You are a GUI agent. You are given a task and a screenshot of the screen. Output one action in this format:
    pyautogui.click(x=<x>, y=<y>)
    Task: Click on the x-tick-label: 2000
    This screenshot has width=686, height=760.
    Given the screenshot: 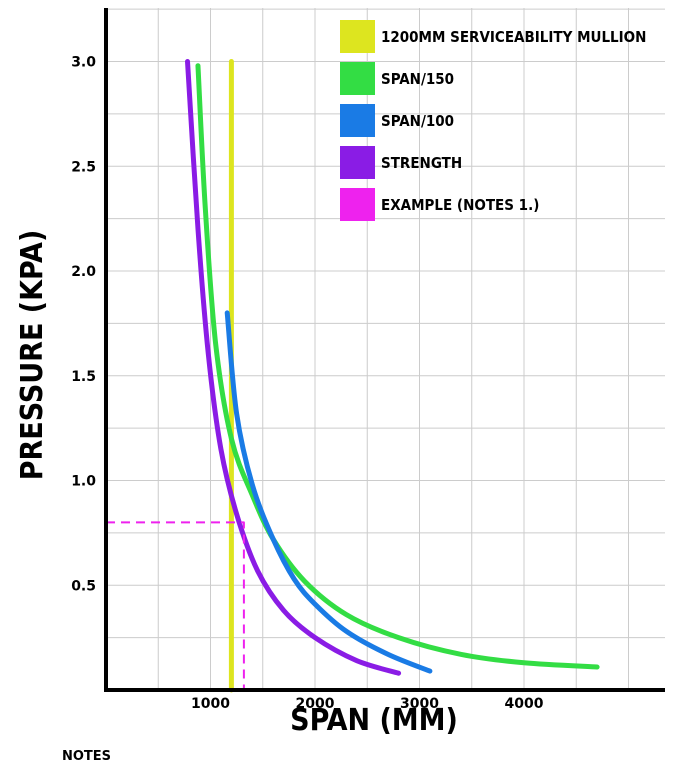 What is the action you would take?
    pyautogui.click(x=315, y=704)
    